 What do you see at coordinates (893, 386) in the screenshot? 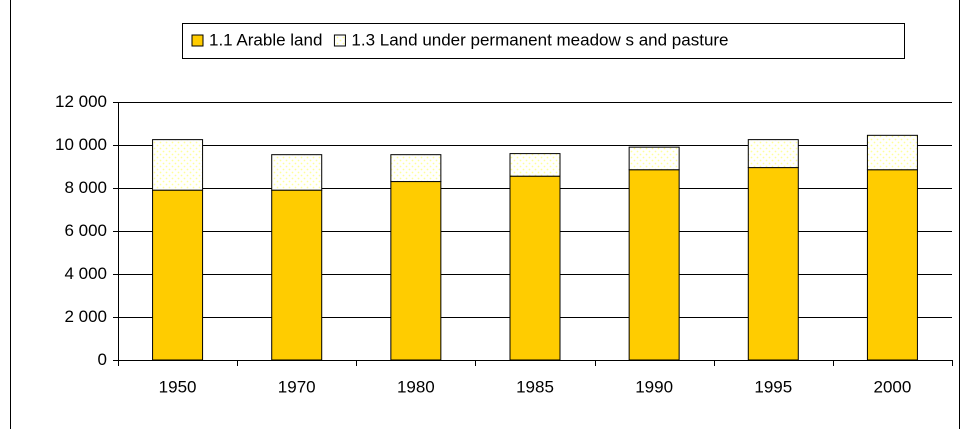
I see `x-tick-label: 2000` at bounding box center [893, 386].